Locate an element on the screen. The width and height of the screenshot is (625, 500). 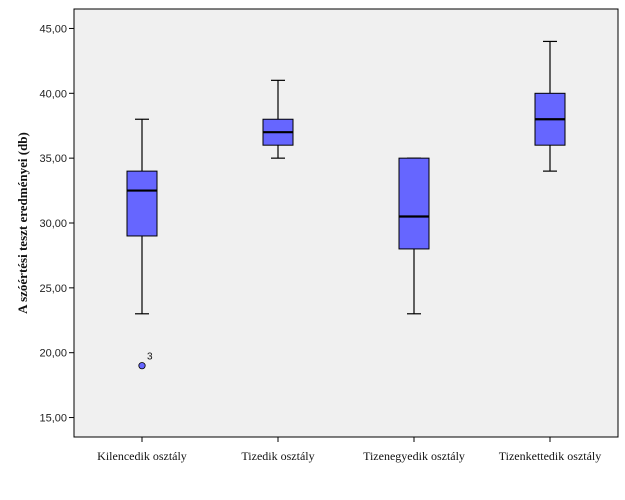
y-tick-label: 20,00 is located at coordinates (53, 354).